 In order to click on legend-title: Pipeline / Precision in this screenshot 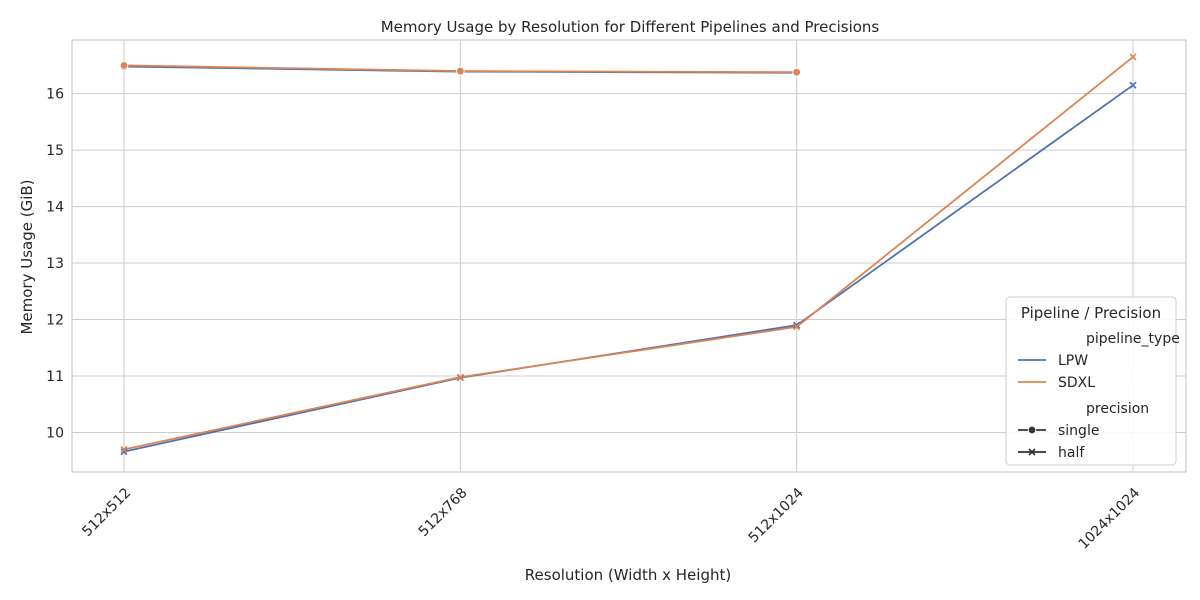, I will do `click(1091, 313)`.